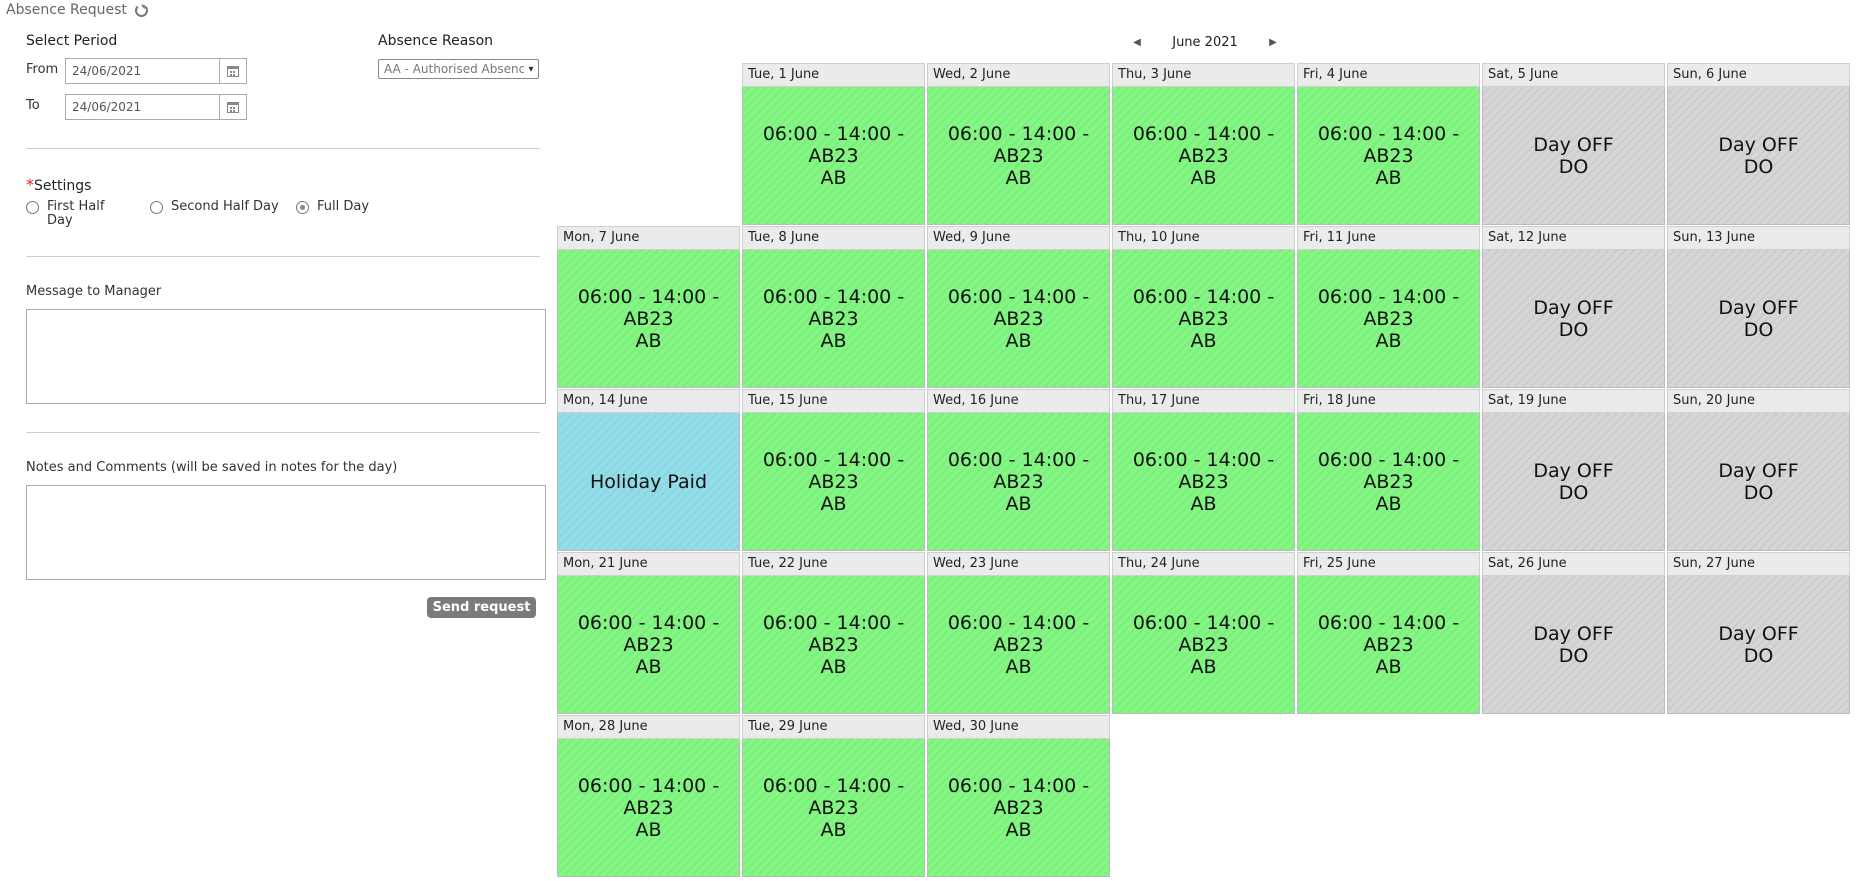  I want to click on calendar-day-cell: Fri, 11 June 06:00 - 14:00 - AB23 AB, so click(1388, 307).